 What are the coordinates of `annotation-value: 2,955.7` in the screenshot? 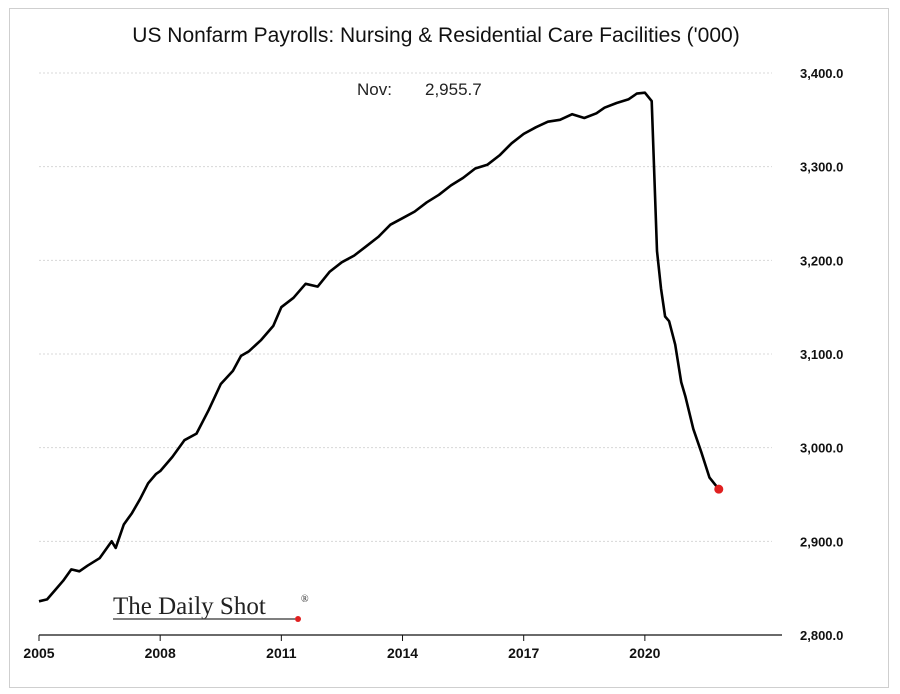 It's located at (453, 89).